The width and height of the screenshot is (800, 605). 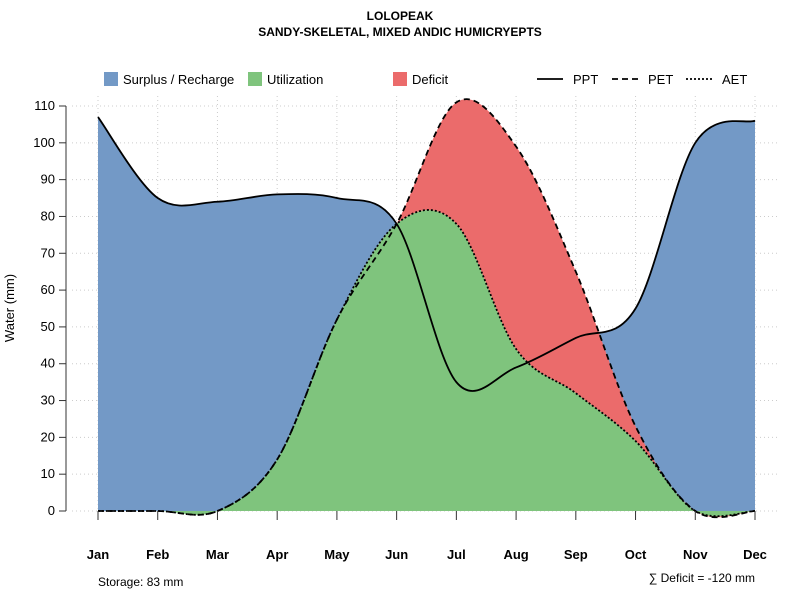 I want to click on y-tick-label: 70, so click(x=48, y=252).